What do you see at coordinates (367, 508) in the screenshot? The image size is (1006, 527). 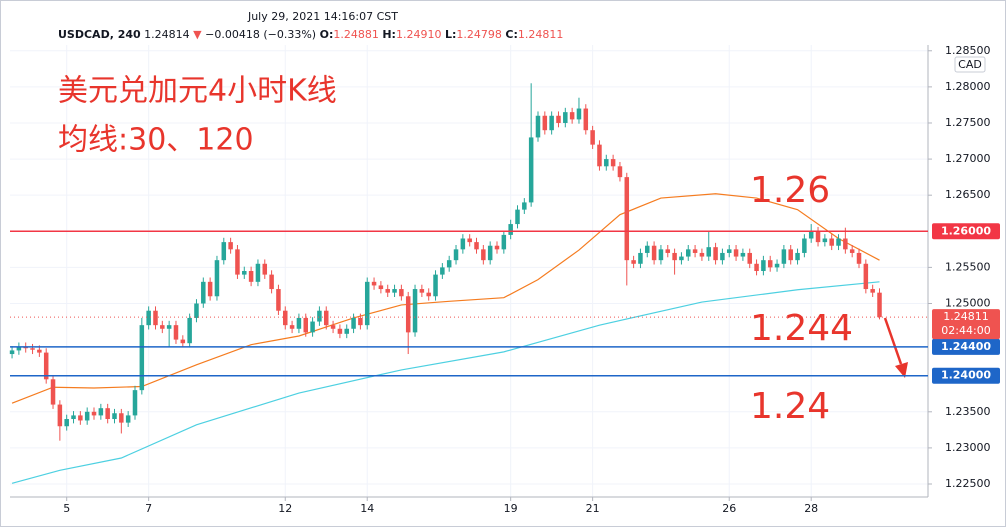 I see `x-tick-label: 14` at bounding box center [367, 508].